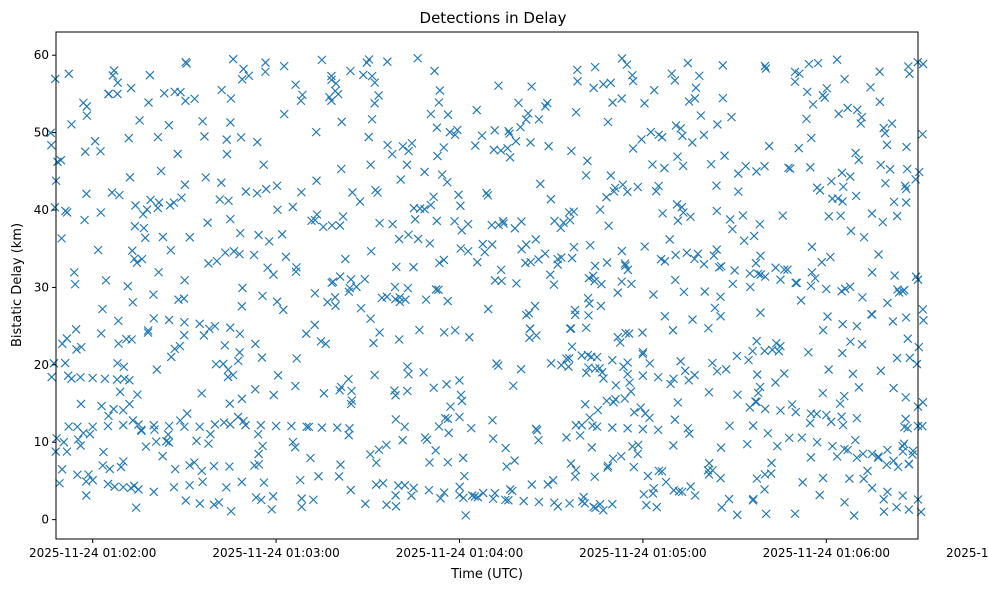  What do you see at coordinates (642, 553) in the screenshot?
I see `x-tick-label: 2025-11-24 01:05:00` at bounding box center [642, 553].